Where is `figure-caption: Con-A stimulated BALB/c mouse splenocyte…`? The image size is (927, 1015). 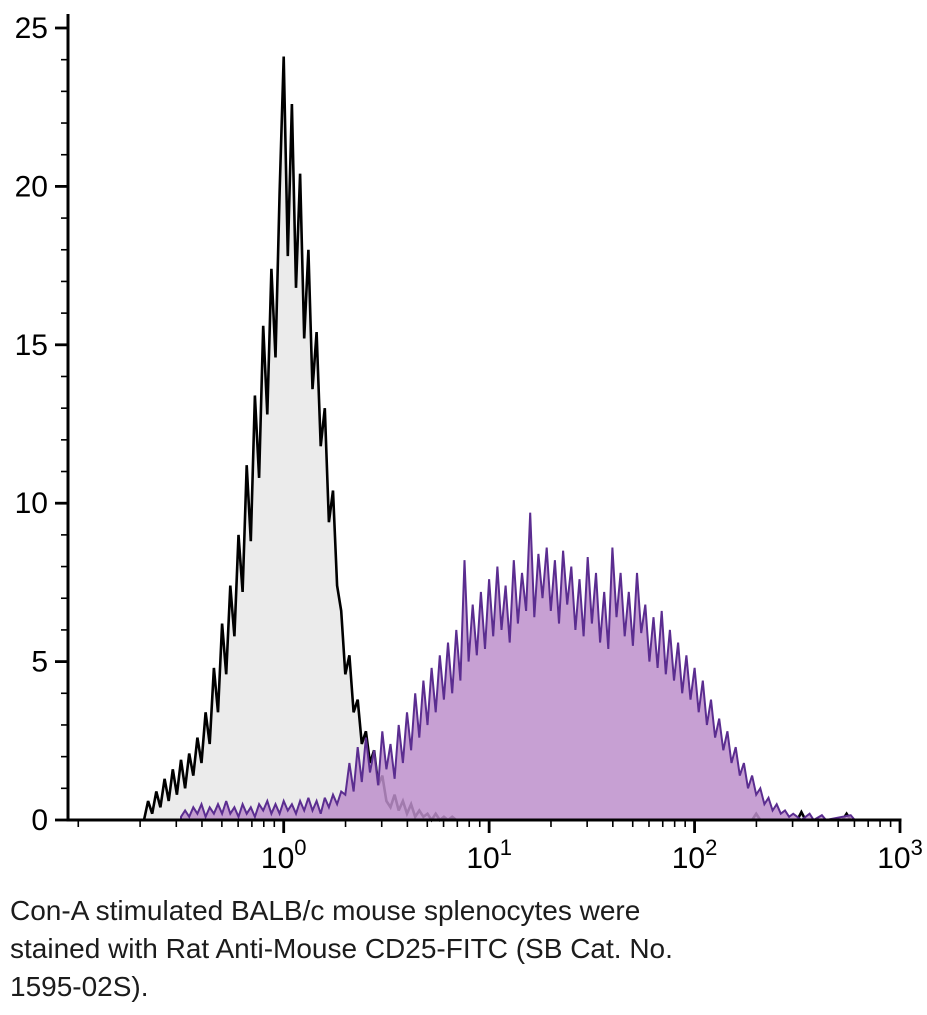
figure-caption: Con-A stimulated BALB/c mouse splenocyte… is located at coordinates (463, 948).